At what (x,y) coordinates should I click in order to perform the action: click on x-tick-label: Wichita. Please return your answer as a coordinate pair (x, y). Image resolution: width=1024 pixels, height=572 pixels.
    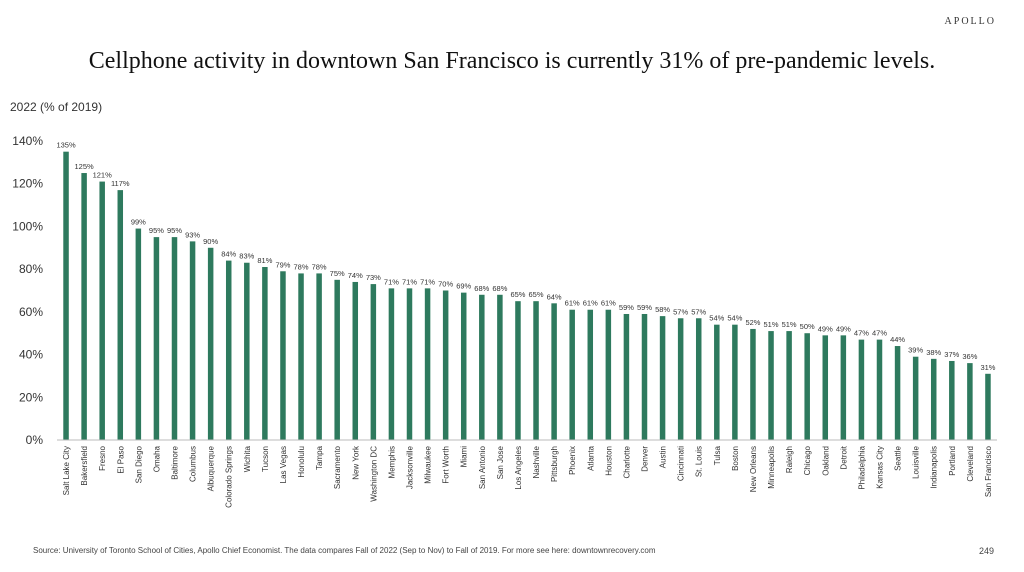
    Looking at the image, I should click on (247, 458).